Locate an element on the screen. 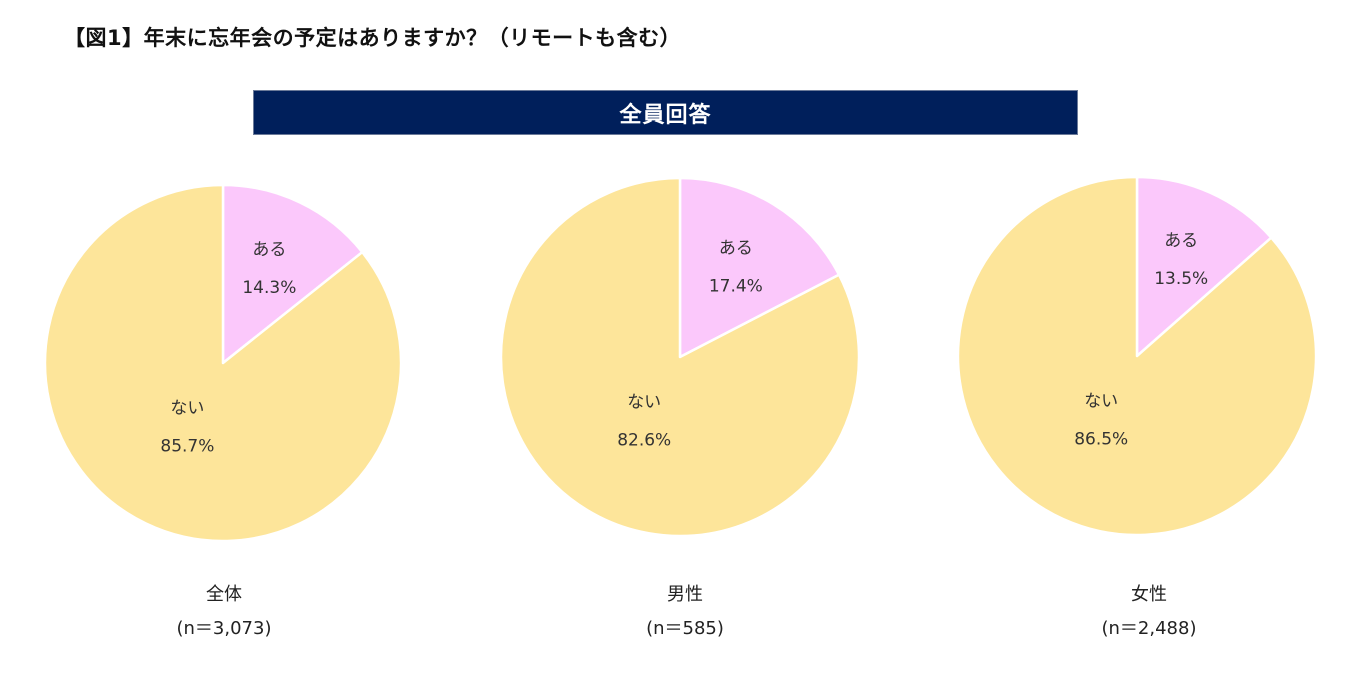 This screenshot has height=673, width=1359. pie-total-label-no-value: 85.7% is located at coordinates (187, 446).